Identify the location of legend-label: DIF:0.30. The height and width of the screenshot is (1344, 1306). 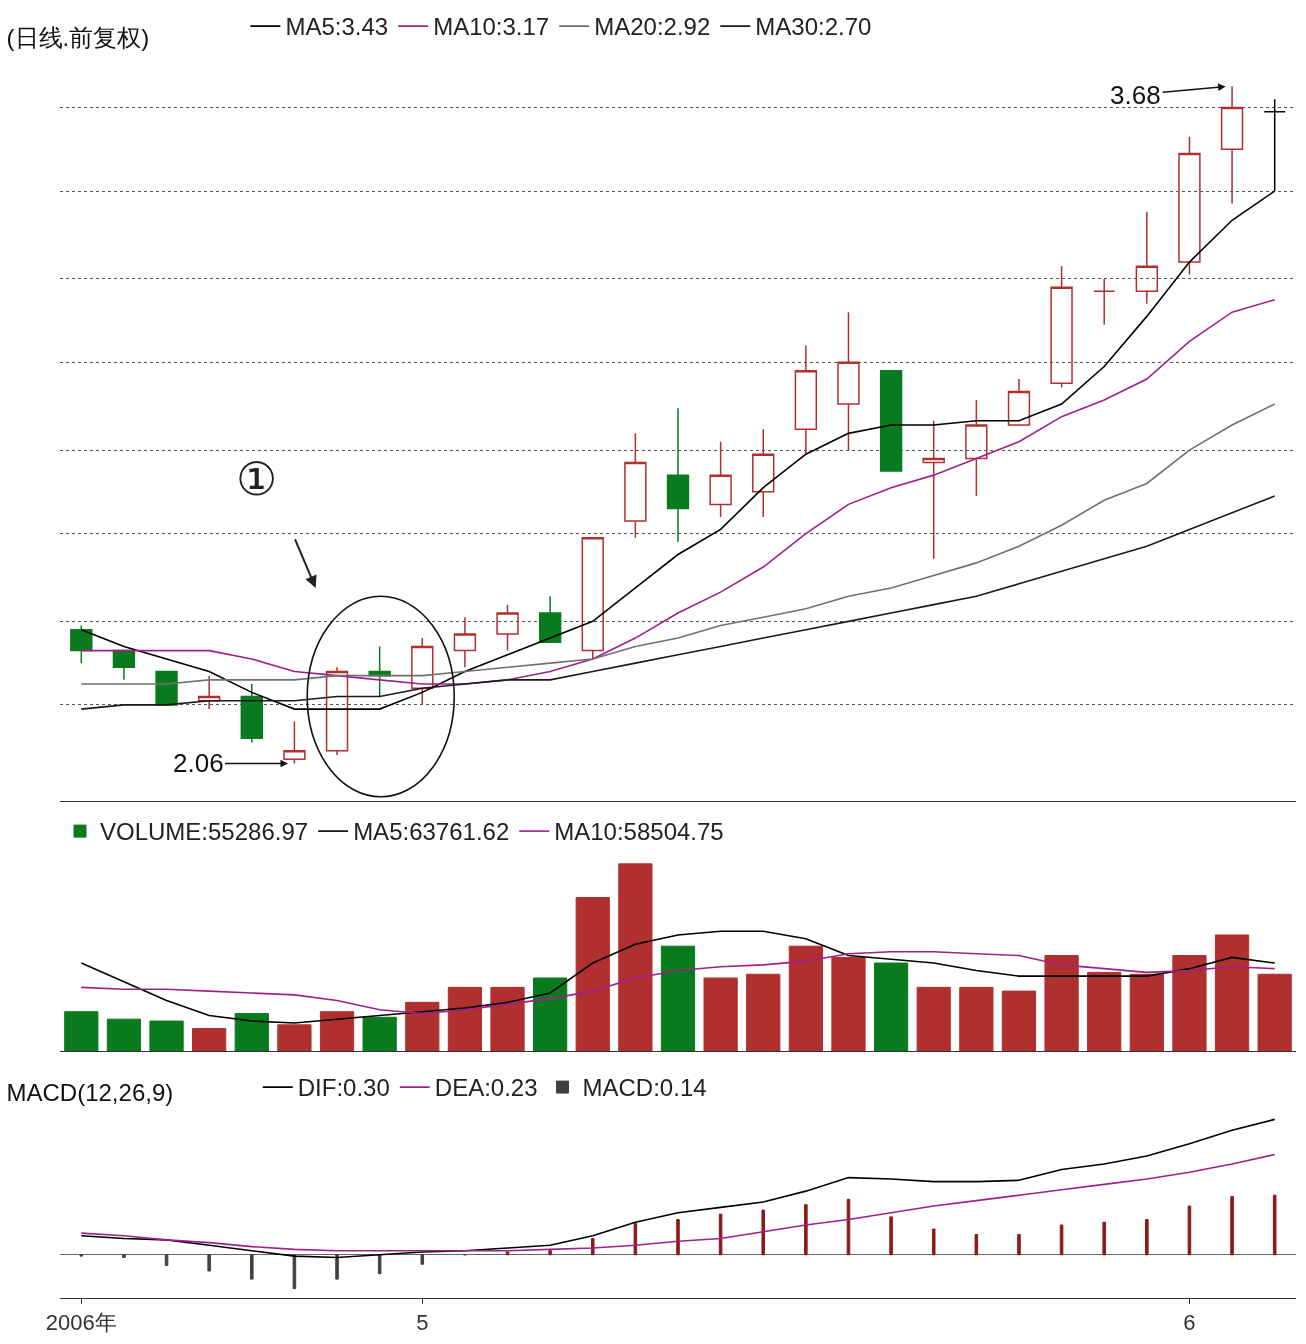
(343, 1088).